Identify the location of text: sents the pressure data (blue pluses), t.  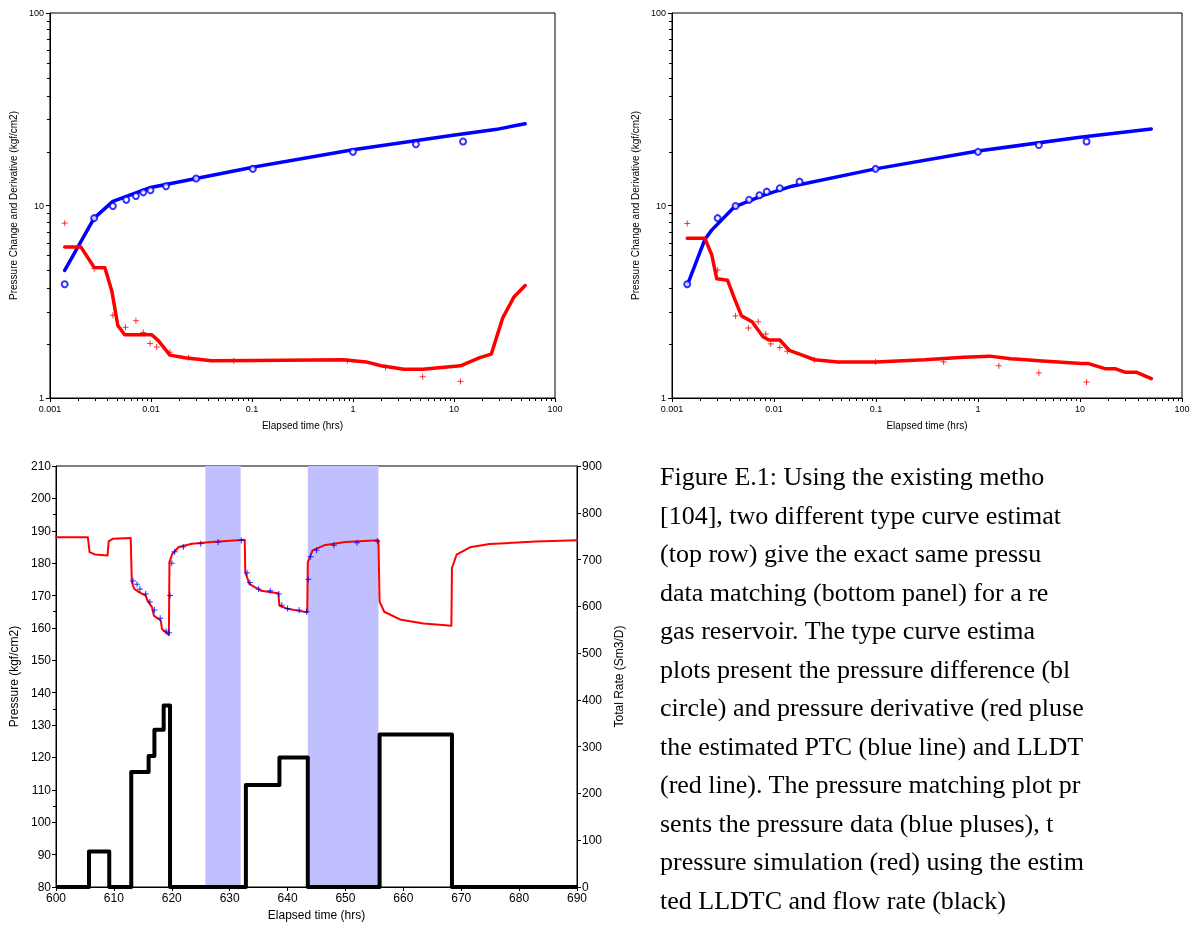
(857, 823).